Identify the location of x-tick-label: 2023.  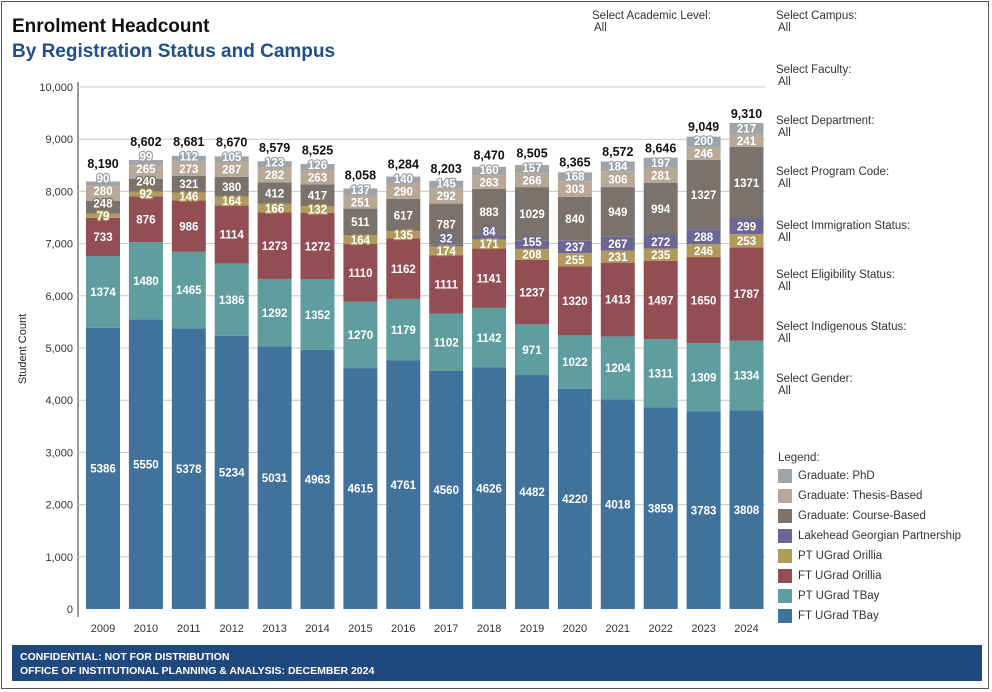
(703, 629).